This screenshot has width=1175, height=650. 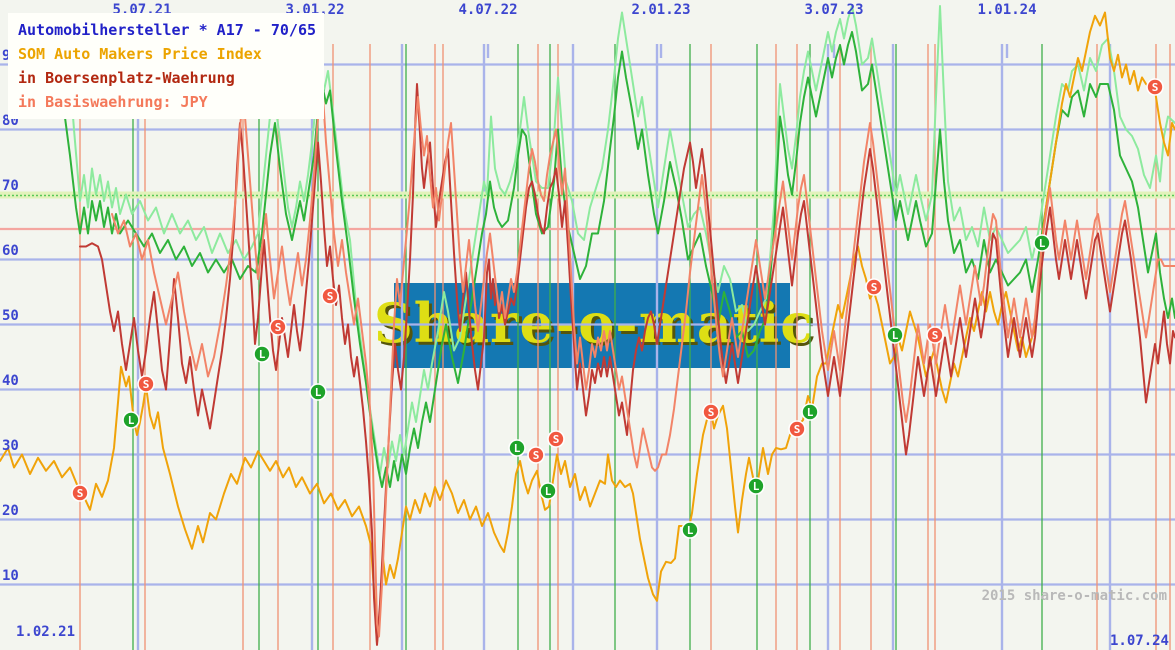 I want to click on y-axis-label: 40, so click(x=10, y=380).